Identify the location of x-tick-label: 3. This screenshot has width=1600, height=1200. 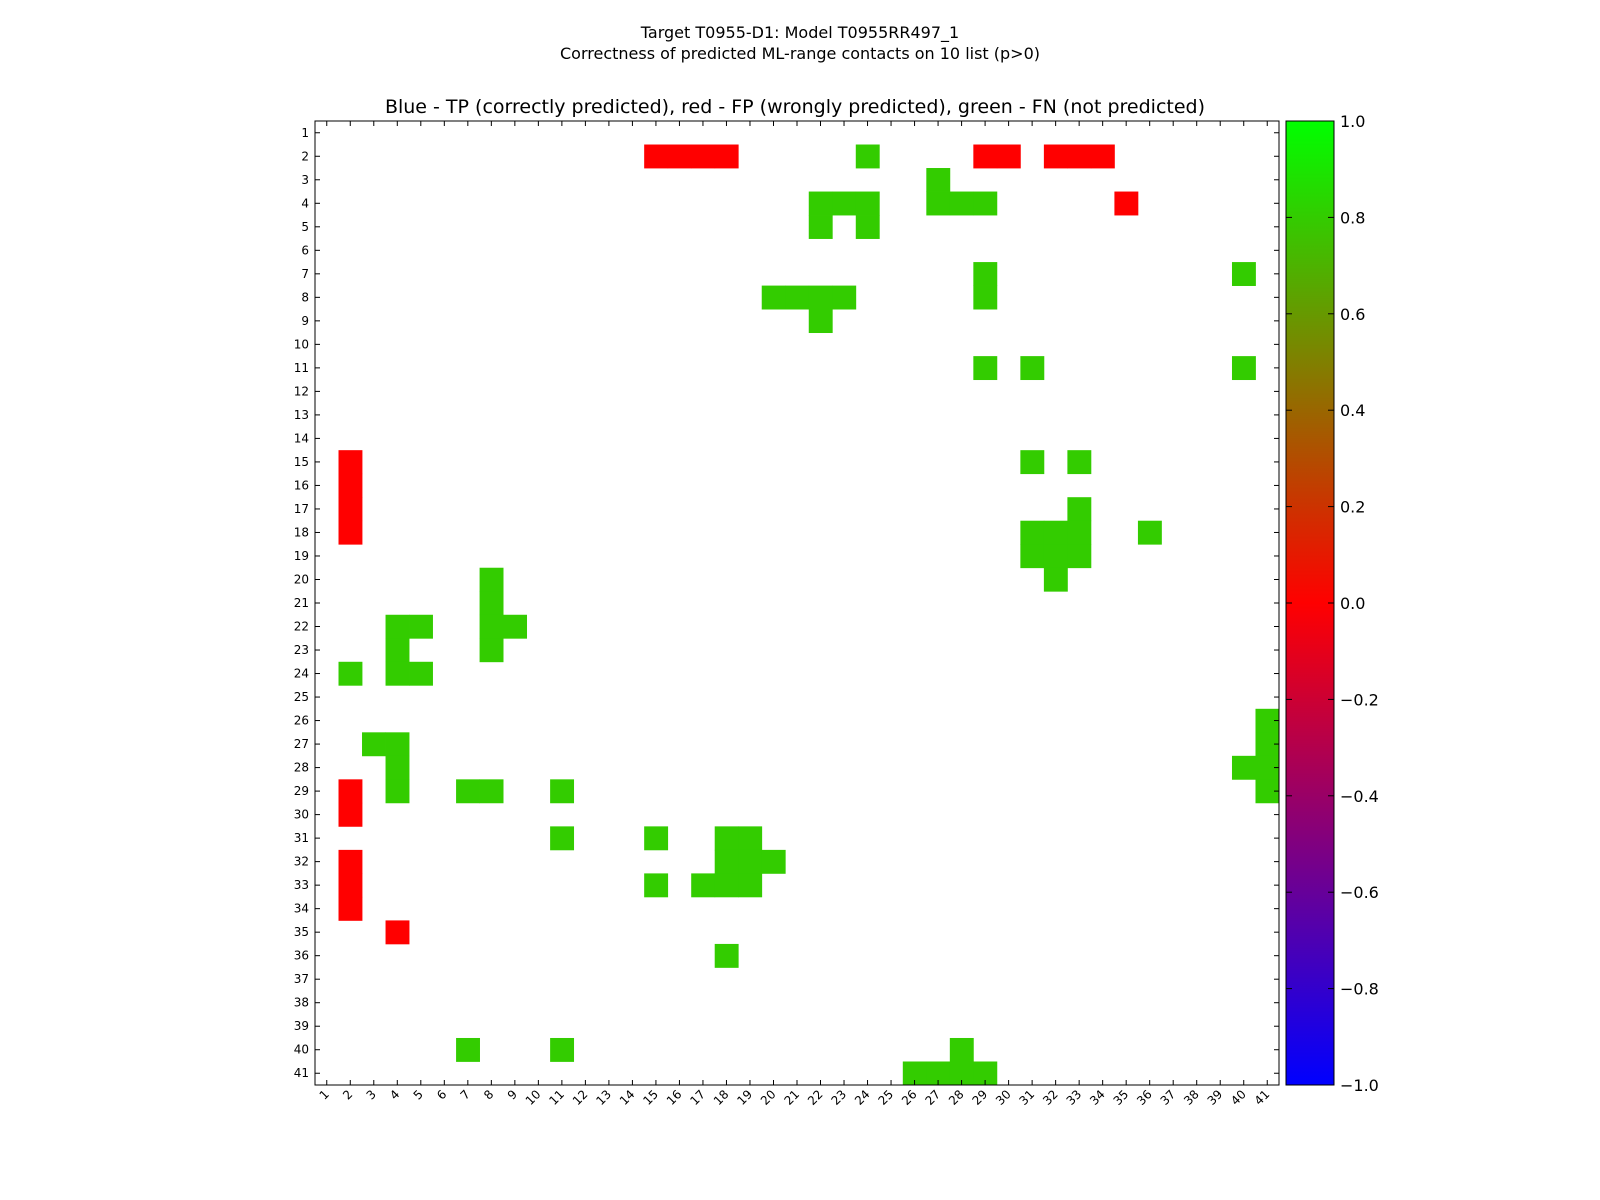
(371, 1094).